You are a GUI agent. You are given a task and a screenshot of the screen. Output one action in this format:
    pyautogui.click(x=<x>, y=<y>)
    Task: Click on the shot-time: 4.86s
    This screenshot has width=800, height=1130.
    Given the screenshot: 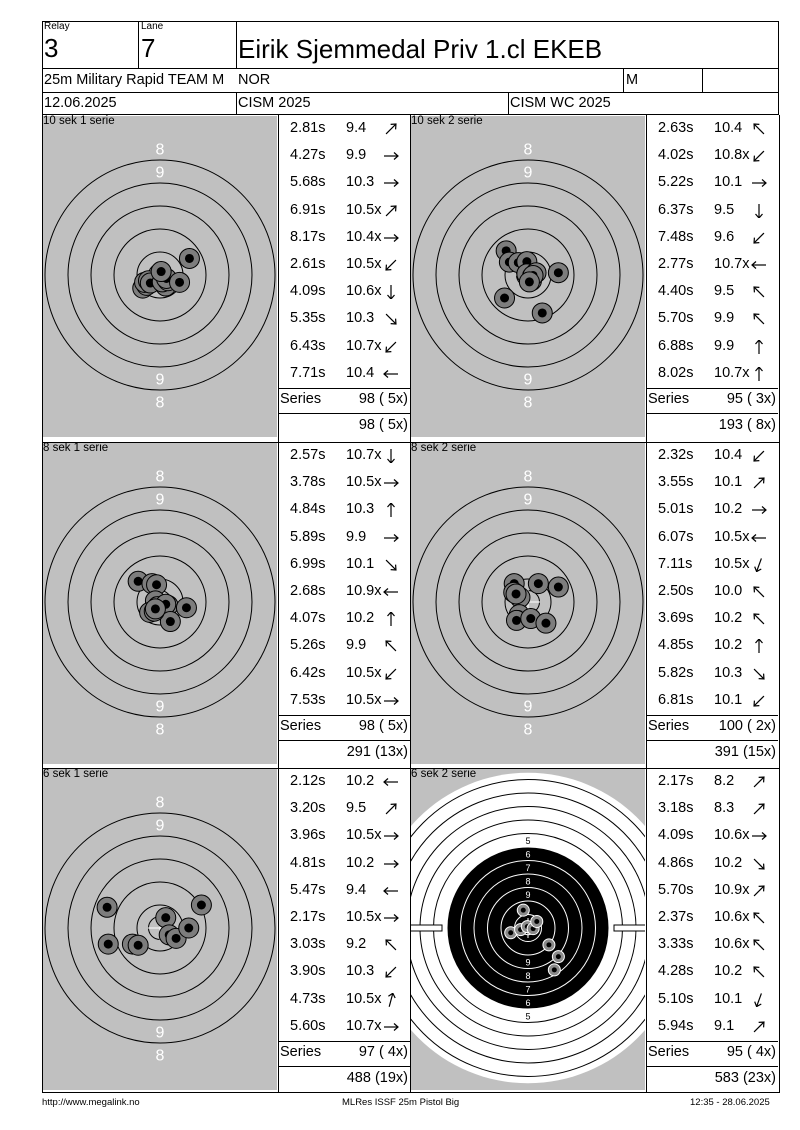 What is the action you would take?
    pyautogui.click(x=676, y=862)
    